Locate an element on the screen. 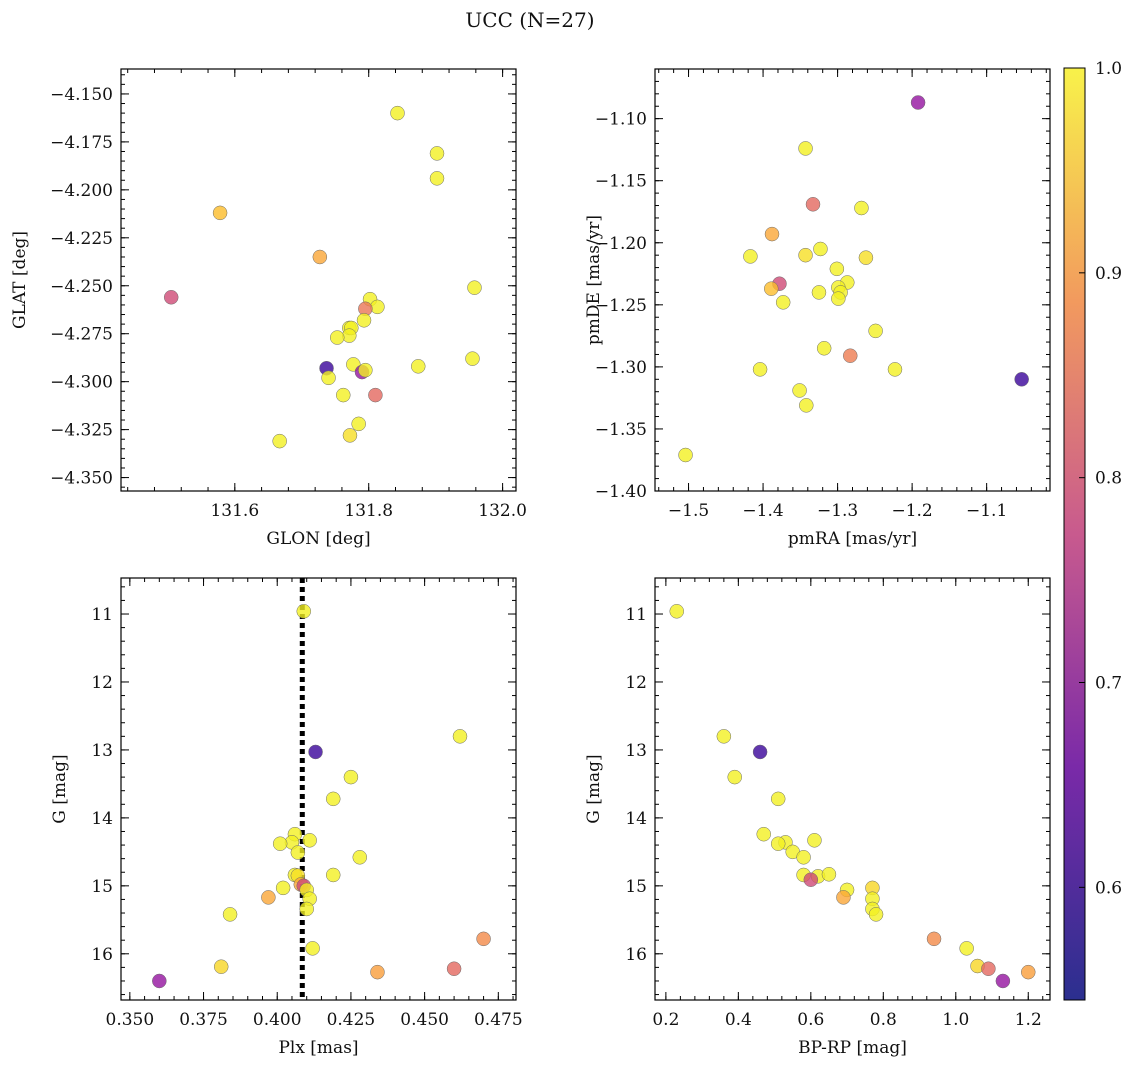 The width and height of the screenshot is (1136, 1068). colorbar: 0.6 0.7 0.8 0.9 1.0 is located at coordinates (1092, 530).